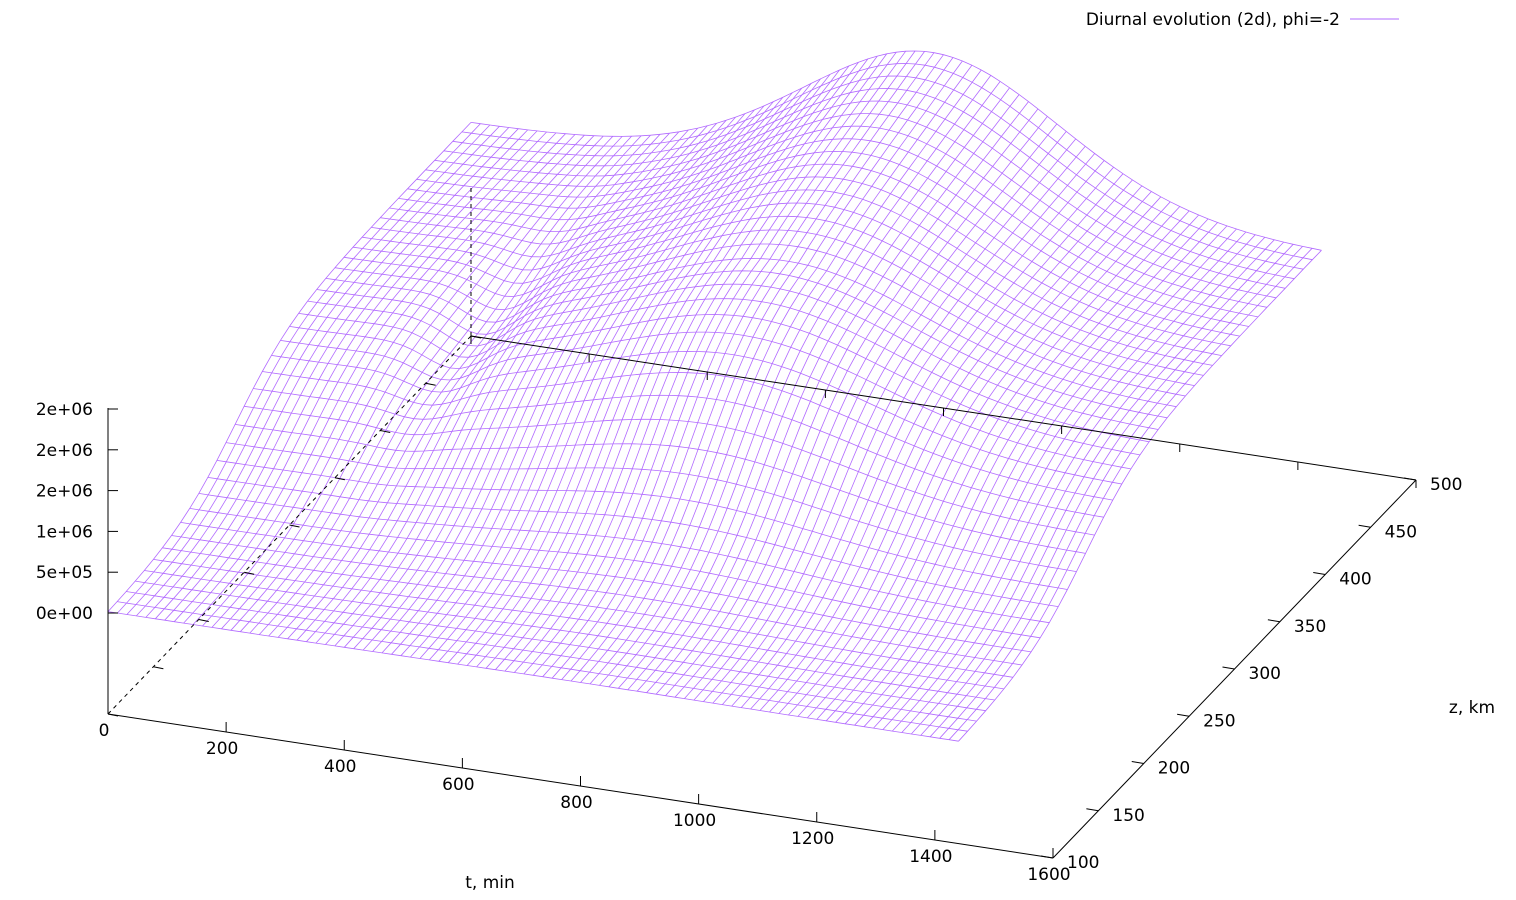 Image resolution: width=1516 pixels, height=900 pixels. Describe the element at coordinates (1219, 721) in the screenshot. I see `z-tick-label: 250` at that location.